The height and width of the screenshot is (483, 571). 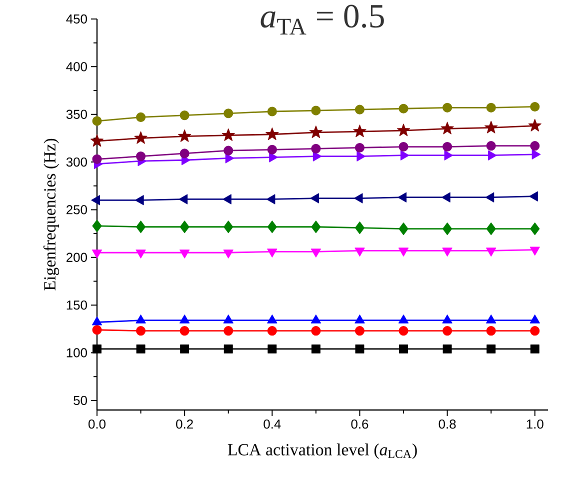 What do you see at coordinates (97, 424) in the screenshot?
I see `x-tick-label: 0.0` at bounding box center [97, 424].